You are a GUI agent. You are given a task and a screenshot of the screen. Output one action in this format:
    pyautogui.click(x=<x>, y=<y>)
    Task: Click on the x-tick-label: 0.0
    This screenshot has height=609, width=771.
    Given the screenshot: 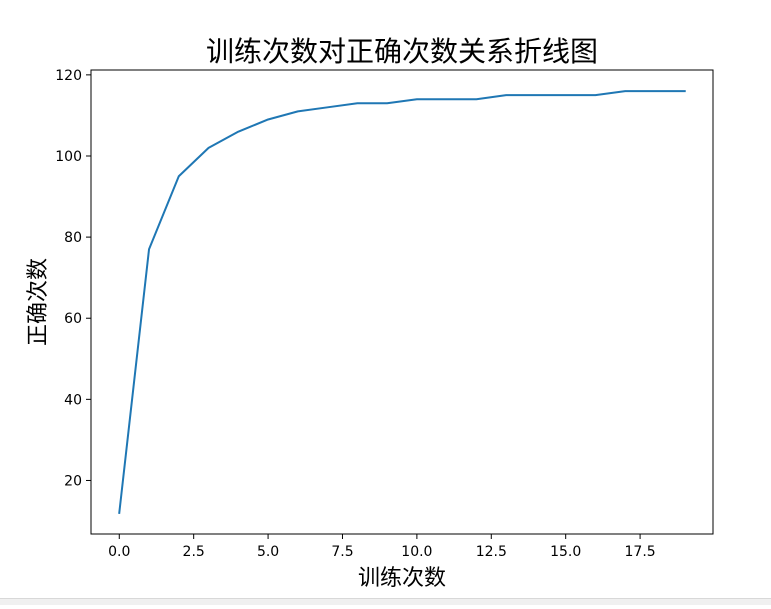 What is the action you would take?
    pyautogui.click(x=119, y=552)
    